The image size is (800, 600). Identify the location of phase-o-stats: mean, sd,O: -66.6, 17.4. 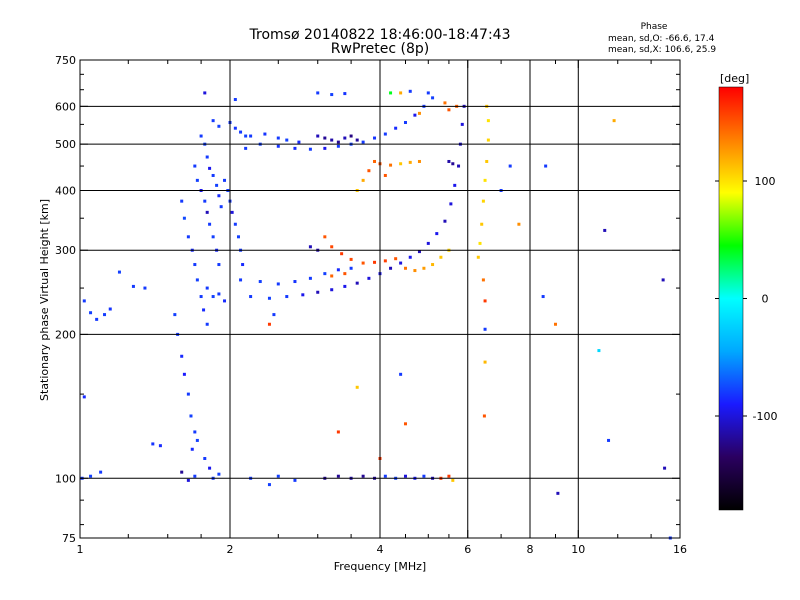
(661, 39).